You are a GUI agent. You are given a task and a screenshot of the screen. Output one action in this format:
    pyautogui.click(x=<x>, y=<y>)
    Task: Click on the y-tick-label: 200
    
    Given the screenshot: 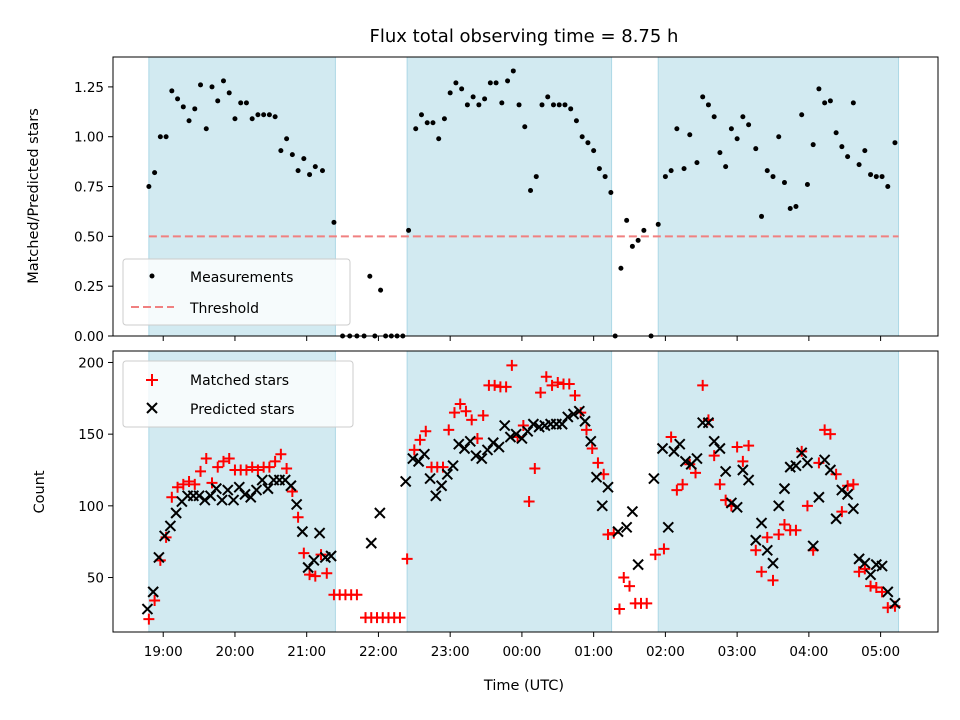 What is the action you would take?
    pyautogui.click(x=91, y=363)
    